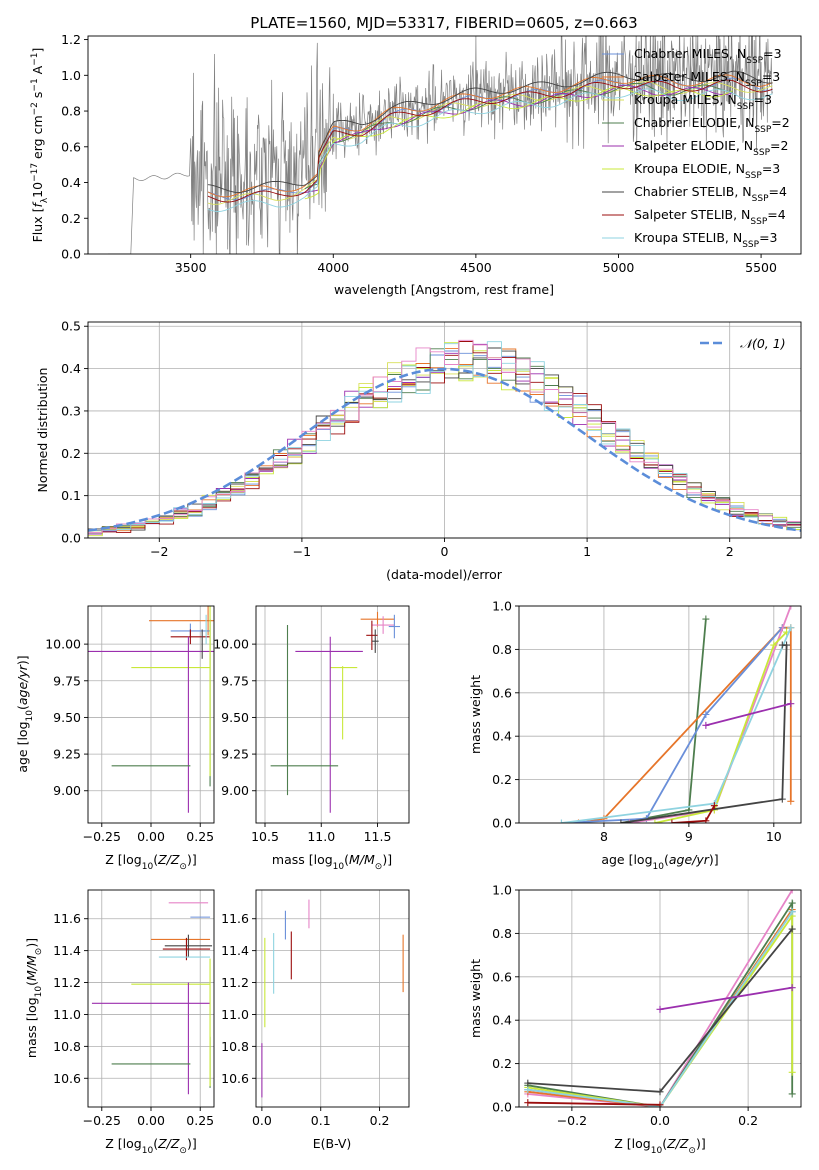  I want to click on label-part: −17, so click(35, 172).